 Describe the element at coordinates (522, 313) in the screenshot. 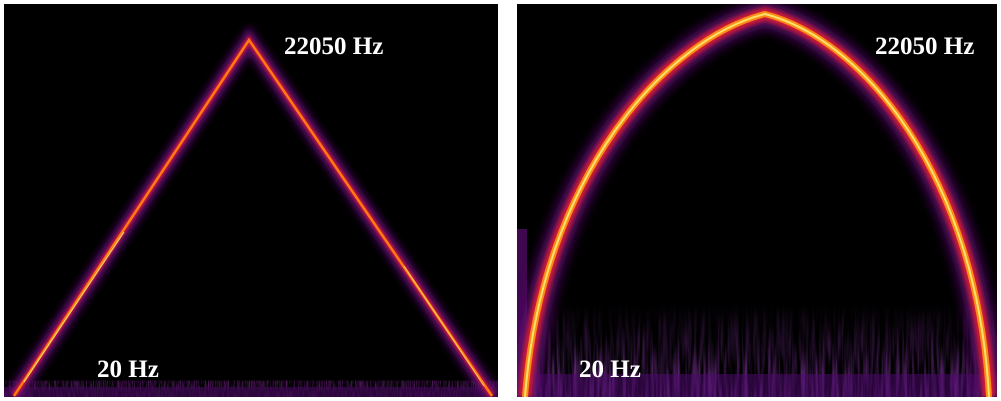

I see `edge-artifact` at that location.